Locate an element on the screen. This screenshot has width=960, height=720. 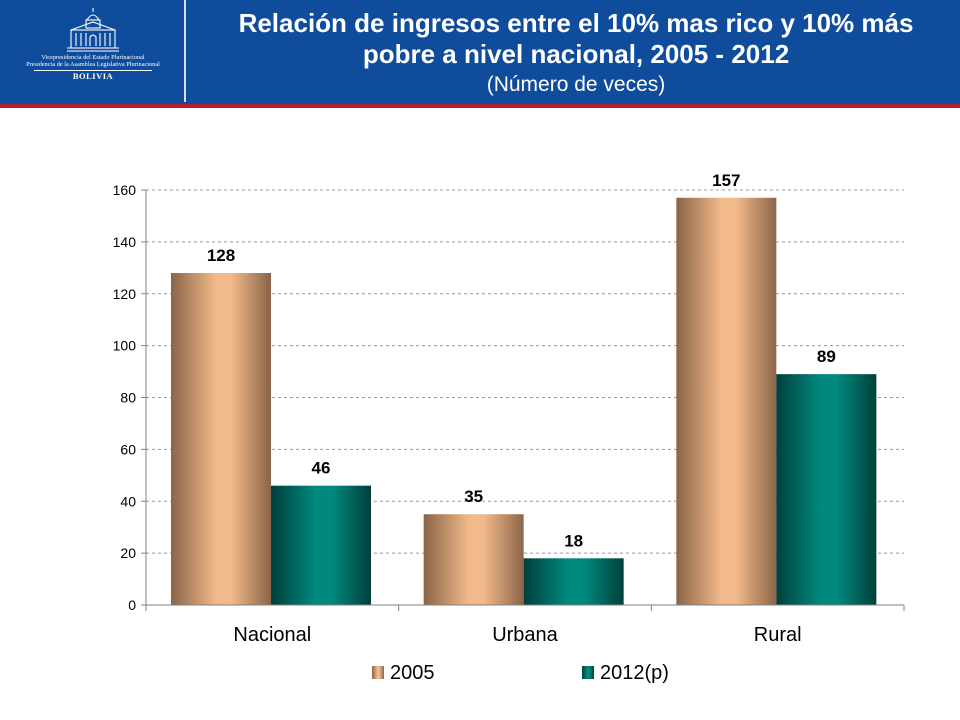
y-tick-label: 140 is located at coordinates (125, 242).